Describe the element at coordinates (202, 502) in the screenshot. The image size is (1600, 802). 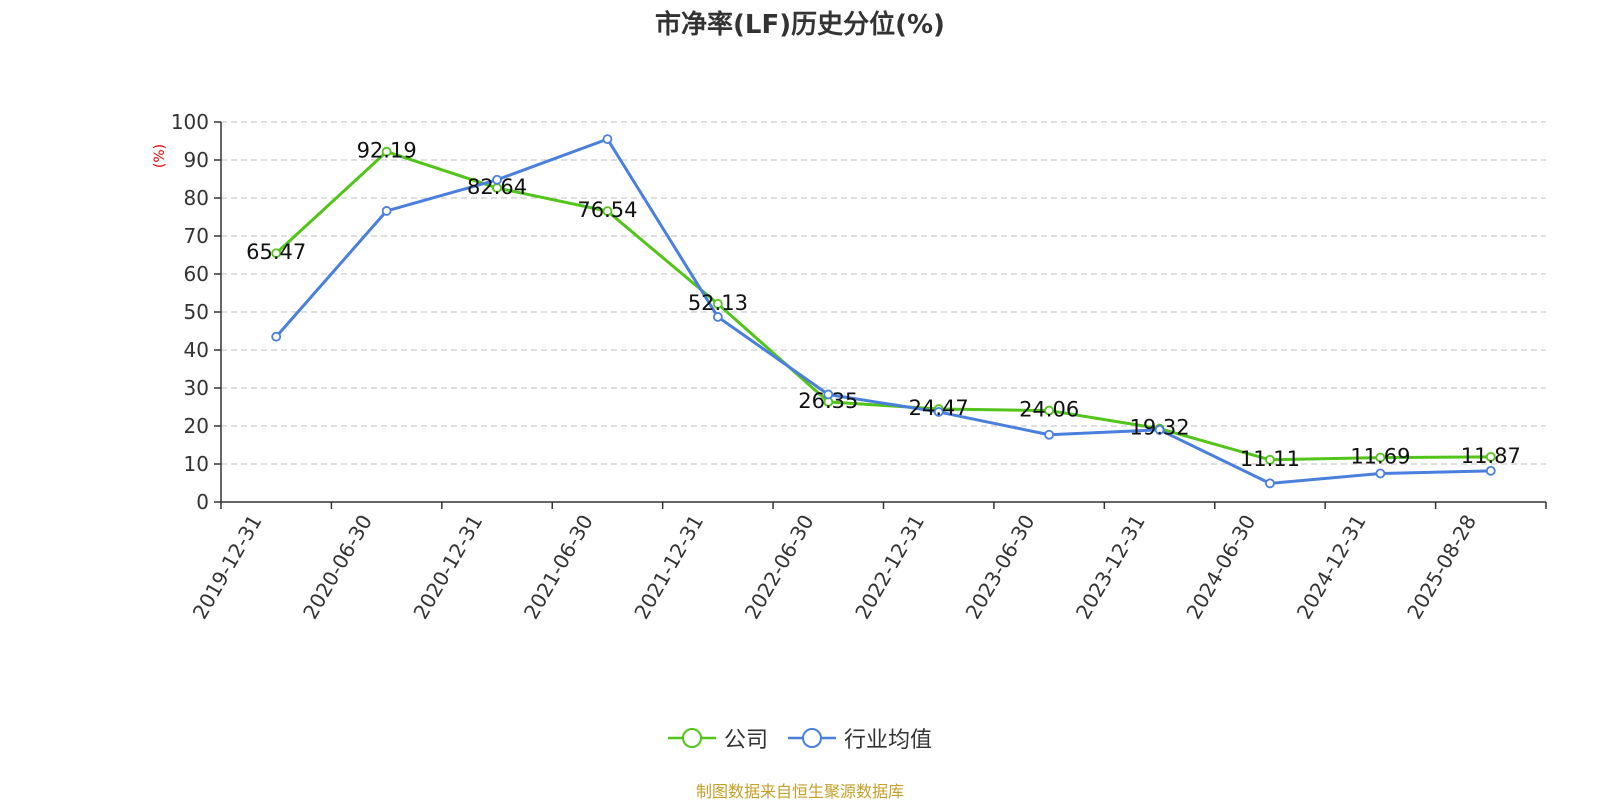
I see `y-tick-label: 0` at that location.